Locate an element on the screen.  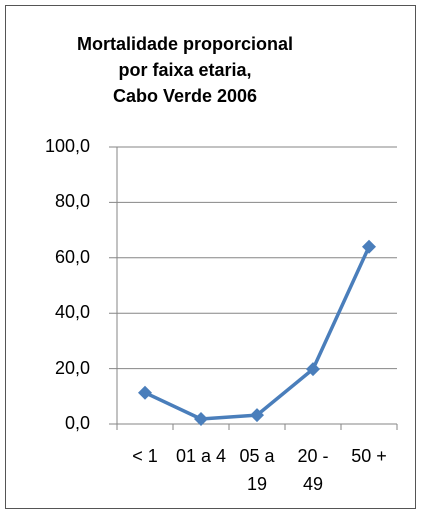
chart-title: Mortalidade proporcional is located at coordinates (185, 44).